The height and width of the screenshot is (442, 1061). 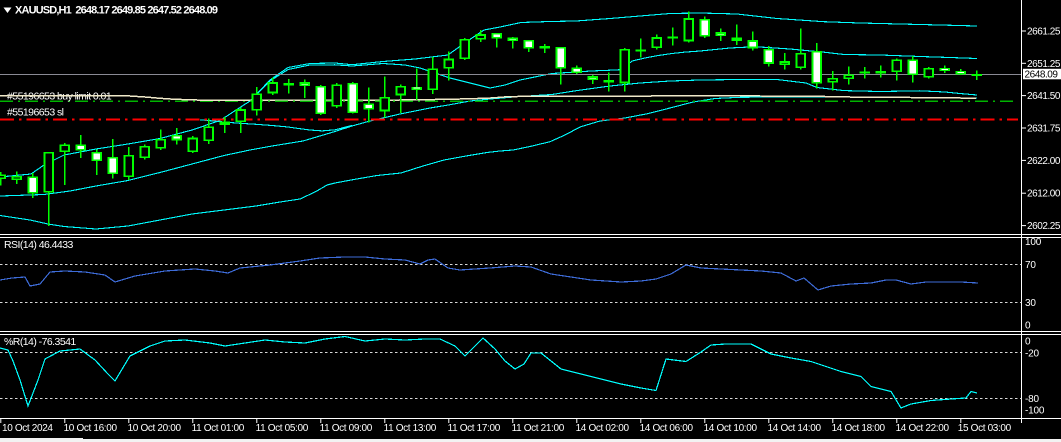 I want to click on svg-text: 14 Oct 22:00, so click(x=923, y=428).